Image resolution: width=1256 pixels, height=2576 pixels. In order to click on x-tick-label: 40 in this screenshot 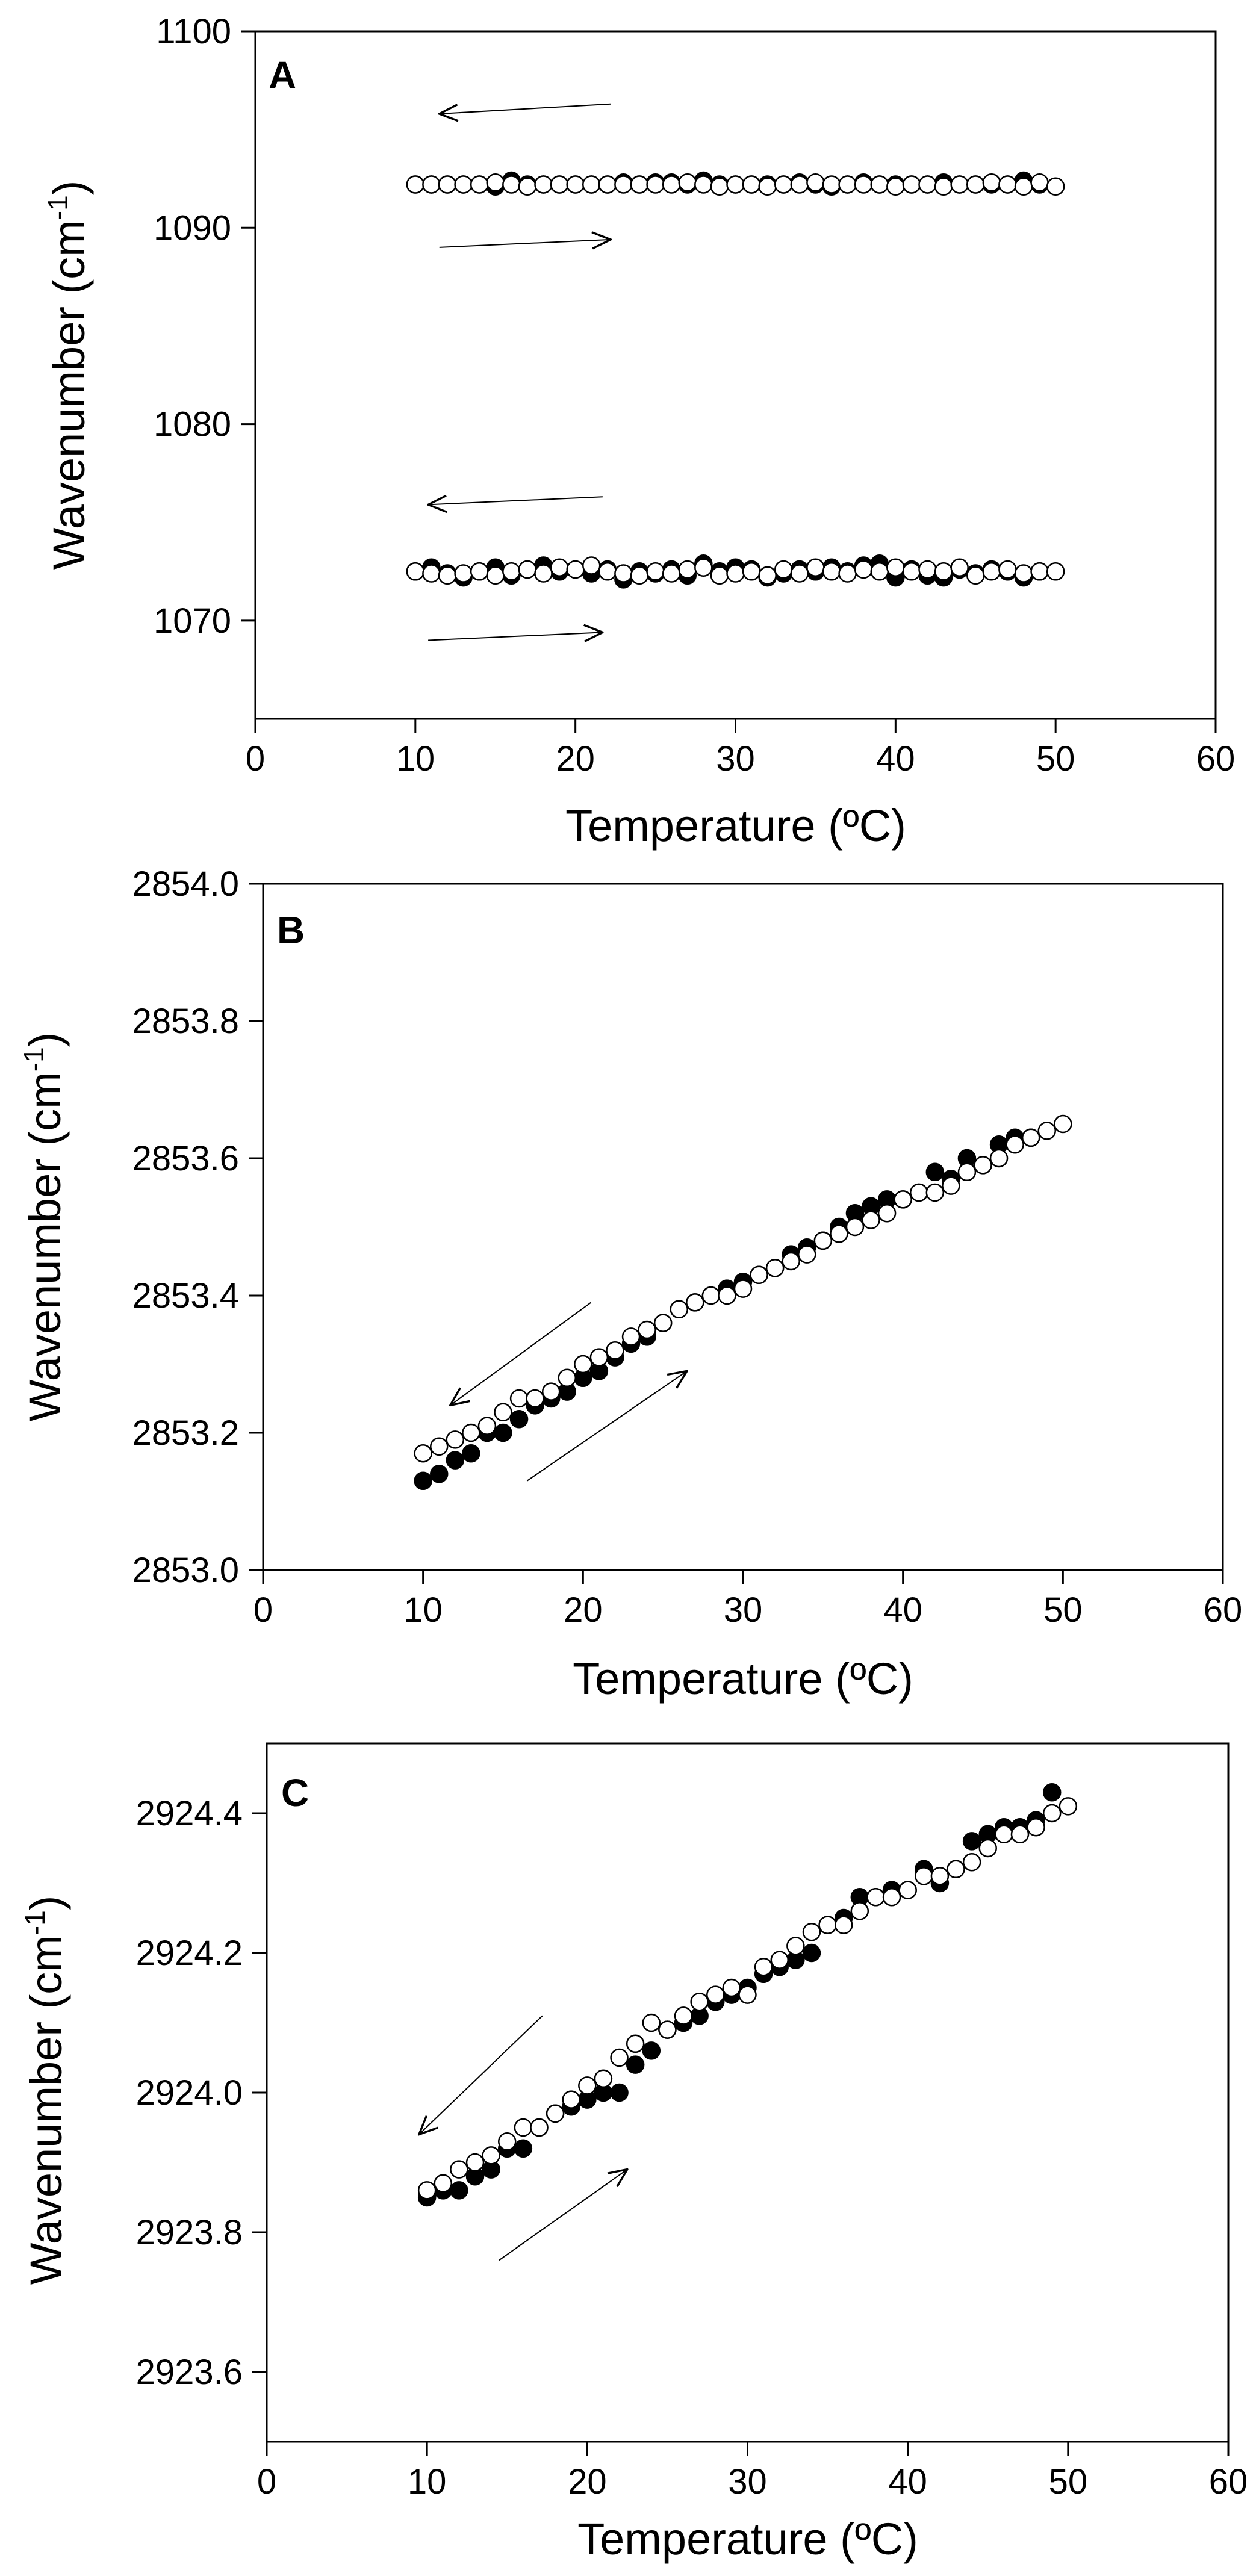, I will do `click(907, 2481)`.